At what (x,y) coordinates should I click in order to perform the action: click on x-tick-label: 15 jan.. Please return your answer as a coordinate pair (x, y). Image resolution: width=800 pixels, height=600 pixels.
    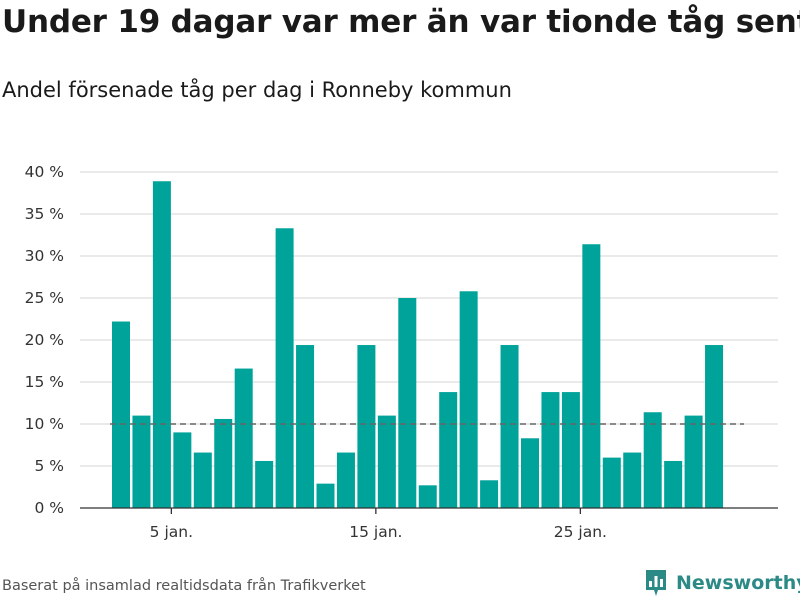
    Looking at the image, I should click on (375, 532).